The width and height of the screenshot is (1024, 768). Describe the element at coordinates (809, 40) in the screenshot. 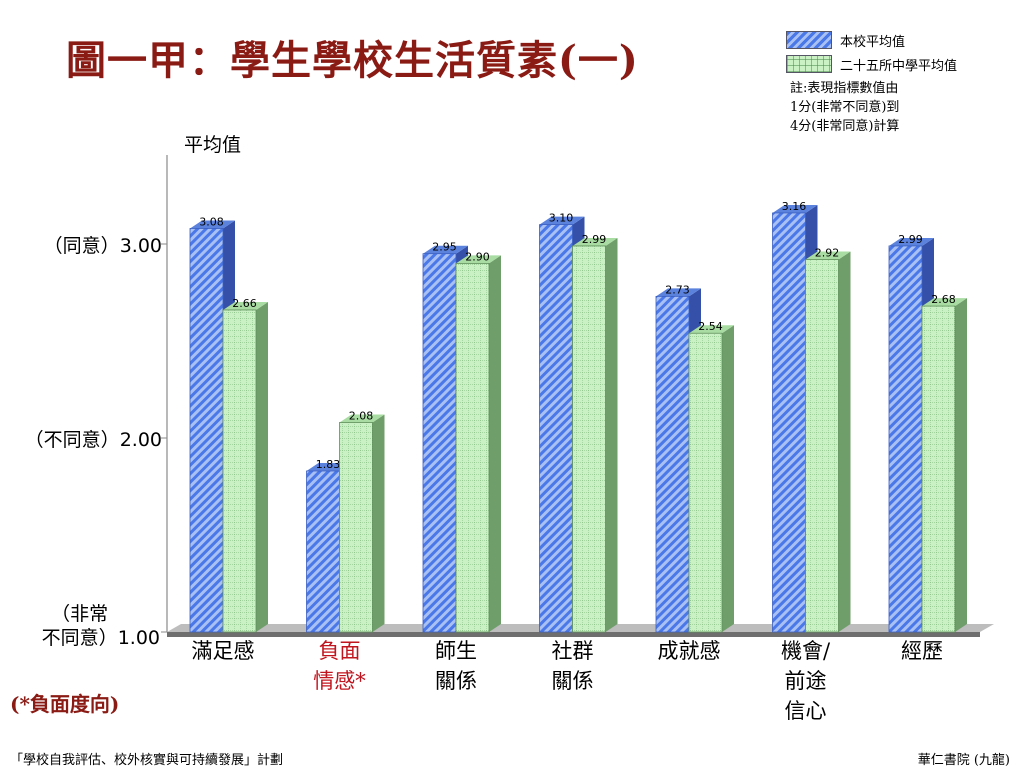

I see `legend-swatch-school` at that location.